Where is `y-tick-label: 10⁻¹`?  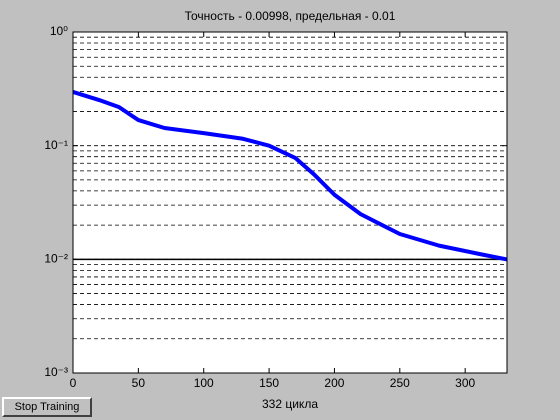
y-tick-label: 10⁻¹ is located at coordinates (56, 145).